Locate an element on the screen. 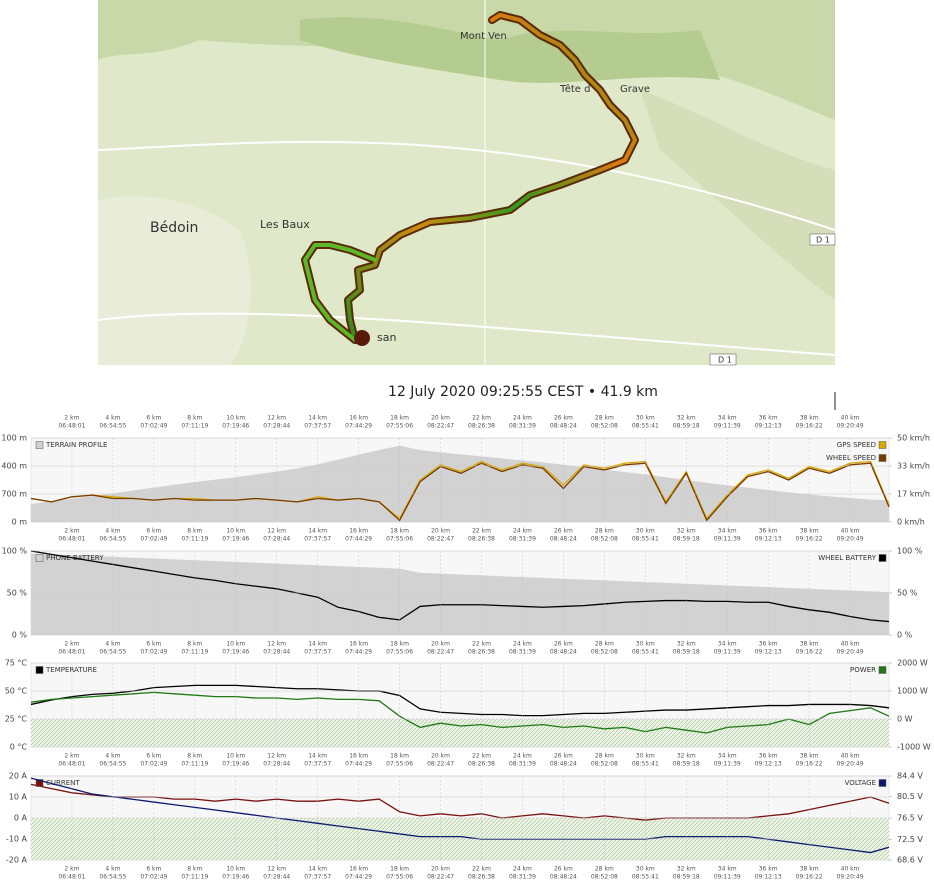  y2-tick-label: 0 km/h is located at coordinates (911, 522).